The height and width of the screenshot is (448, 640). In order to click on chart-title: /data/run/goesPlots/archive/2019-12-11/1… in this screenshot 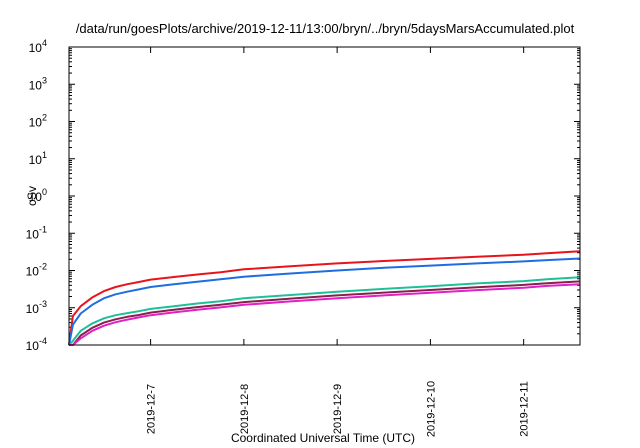, I will do `click(325, 28)`.